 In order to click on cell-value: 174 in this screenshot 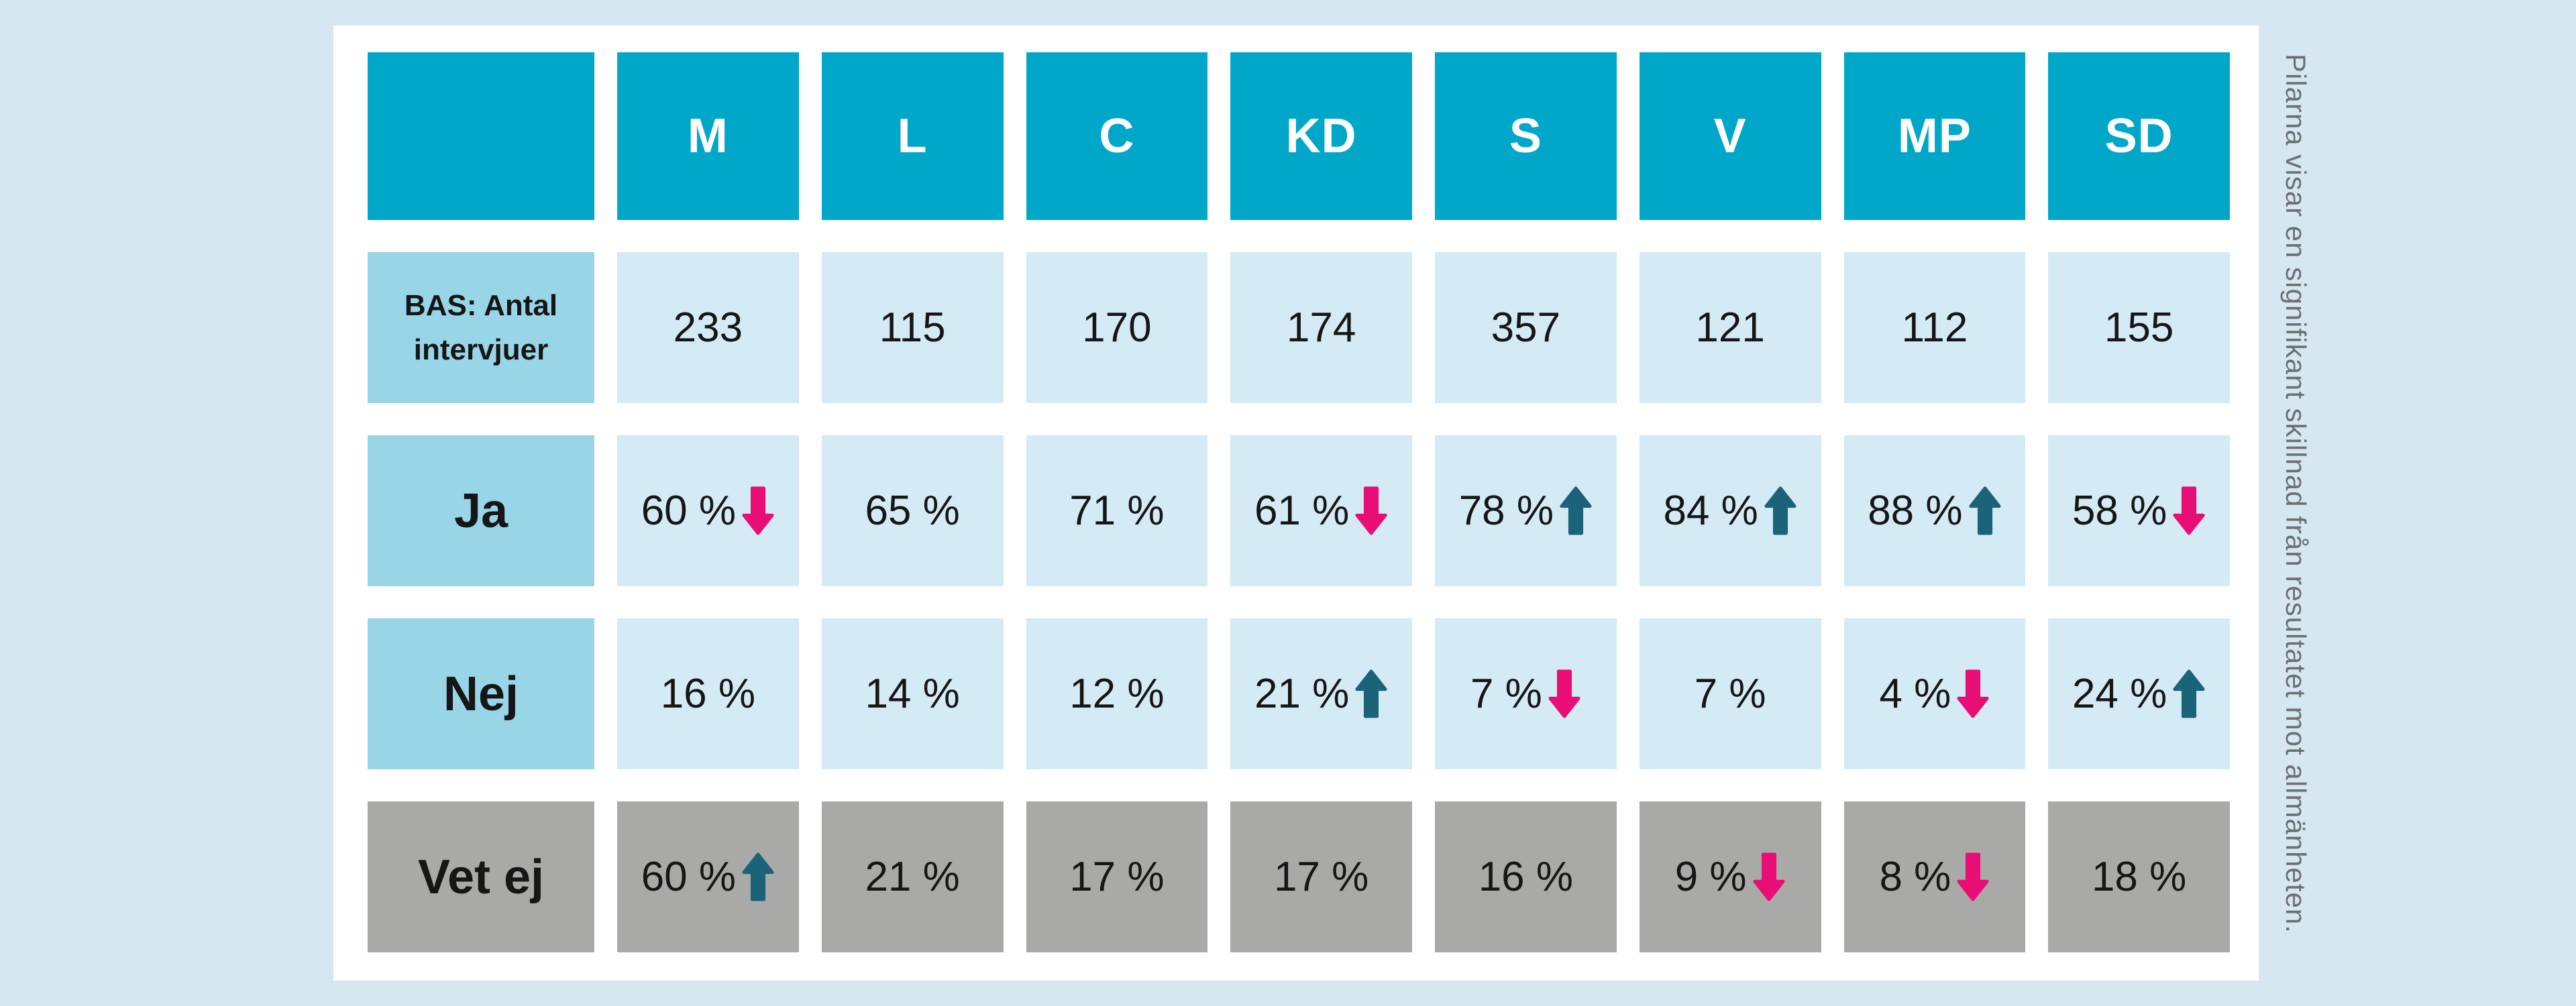, I will do `click(1321, 327)`.